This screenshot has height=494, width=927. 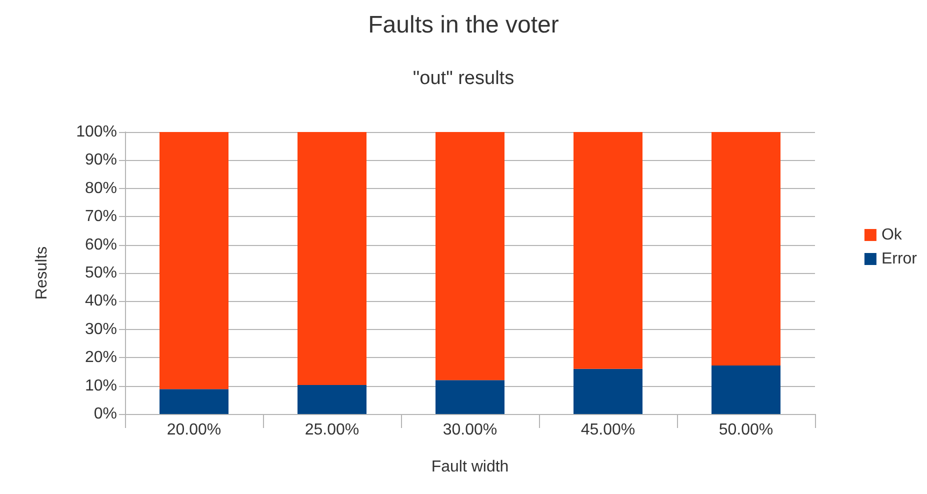 What do you see at coordinates (100, 301) in the screenshot?
I see `y-tick-label: 40%` at bounding box center [100, 301].